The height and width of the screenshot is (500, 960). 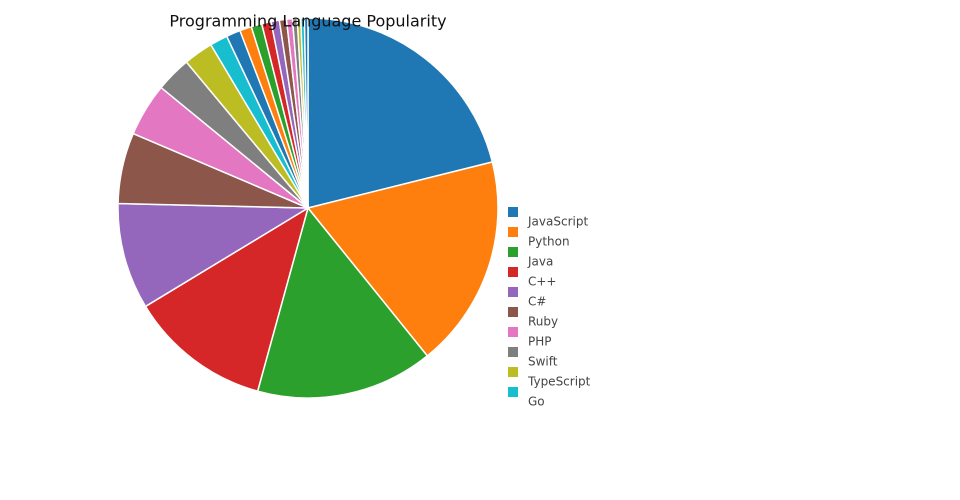 I want to click on legend-label: C#, so click(x=537, y=302).